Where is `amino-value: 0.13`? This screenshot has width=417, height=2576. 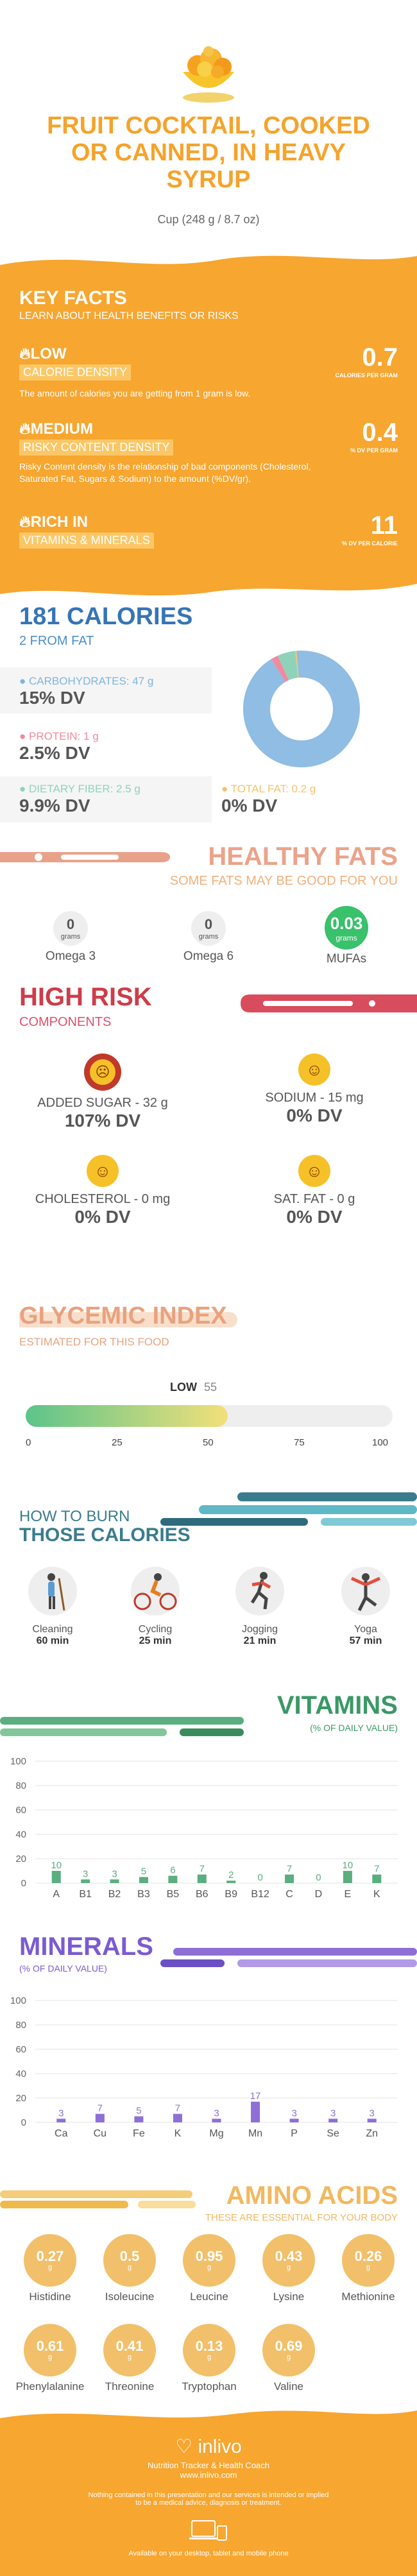
amino-value: 0.13 is located at coordinates (209, 2346).